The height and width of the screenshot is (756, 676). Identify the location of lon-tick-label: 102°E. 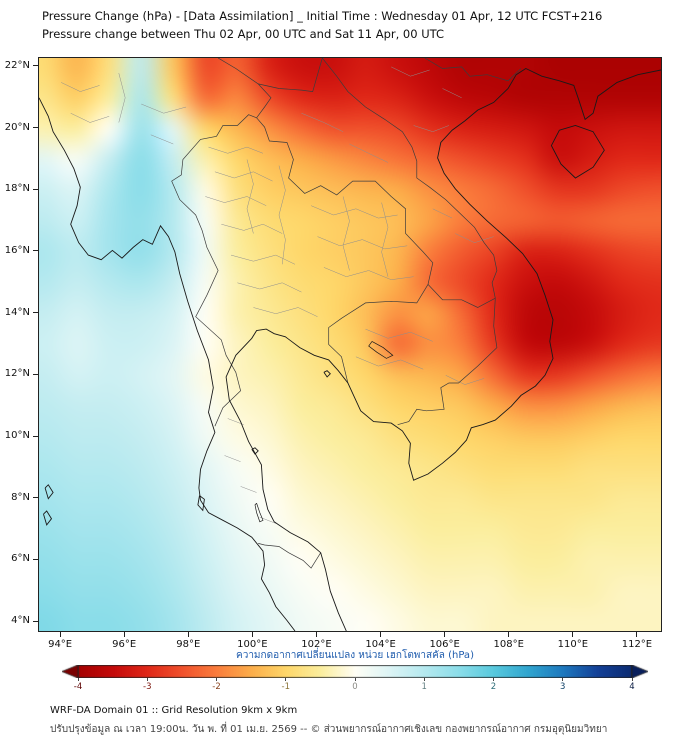
(316, 644).